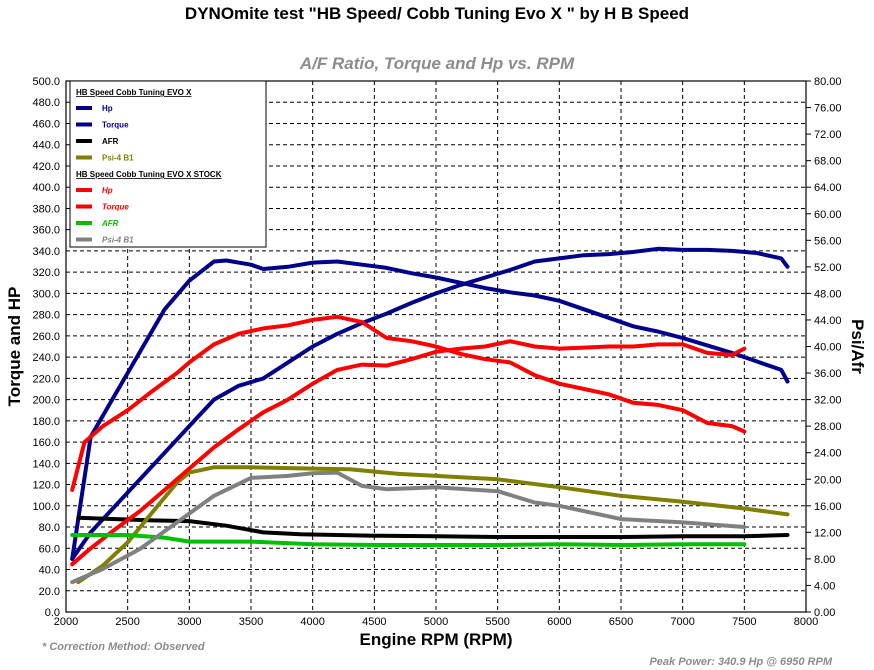 Image resolution: width=874 pixels, height=670 pixels. Describe the element at coordinates (828, 321) in the screenshot. I see `y2-tick-label: 44.00` at that location.